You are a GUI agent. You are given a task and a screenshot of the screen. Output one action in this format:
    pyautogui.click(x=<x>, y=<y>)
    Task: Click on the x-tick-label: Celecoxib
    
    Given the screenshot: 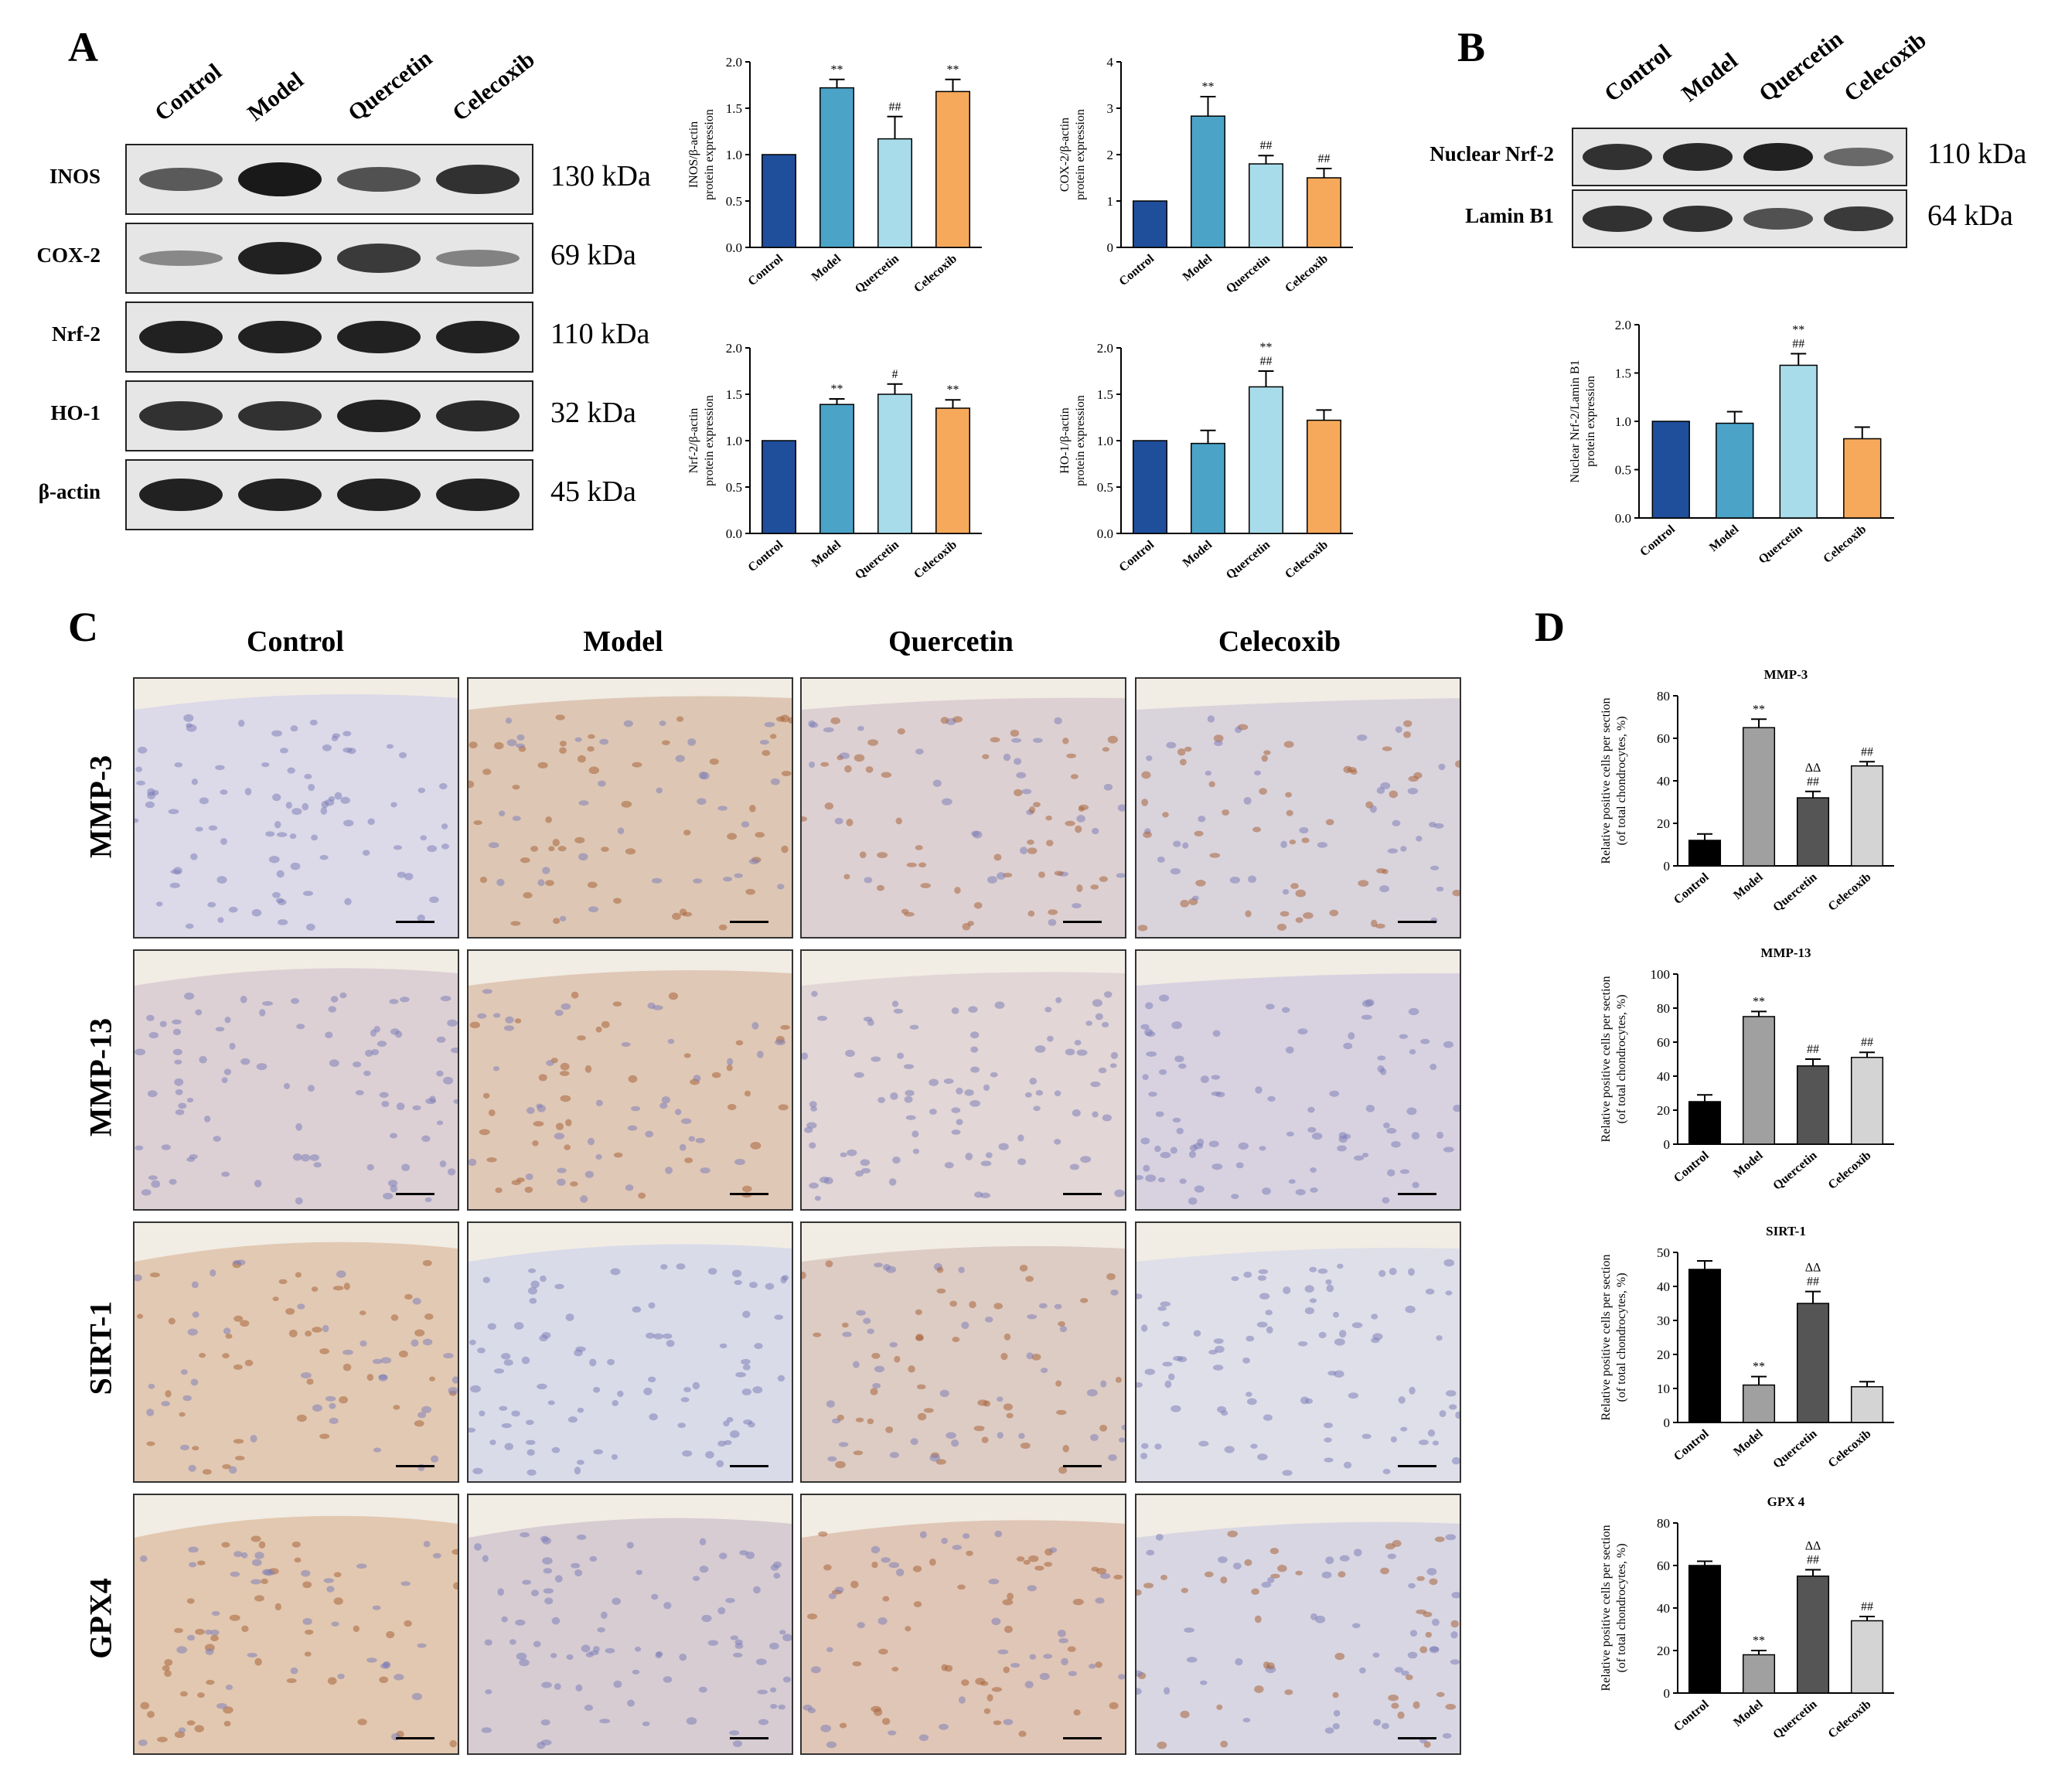 What is the action you would take?
    pyautogui.click(x=935, y=559)
    